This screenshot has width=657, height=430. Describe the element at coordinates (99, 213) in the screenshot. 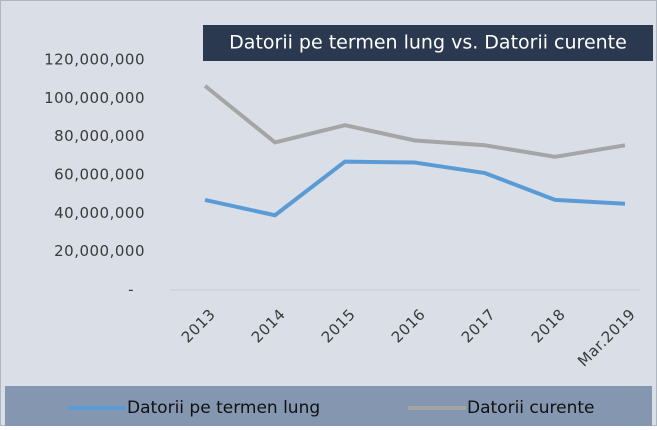

I see `y-tick-label: 40,000,000` at that location.